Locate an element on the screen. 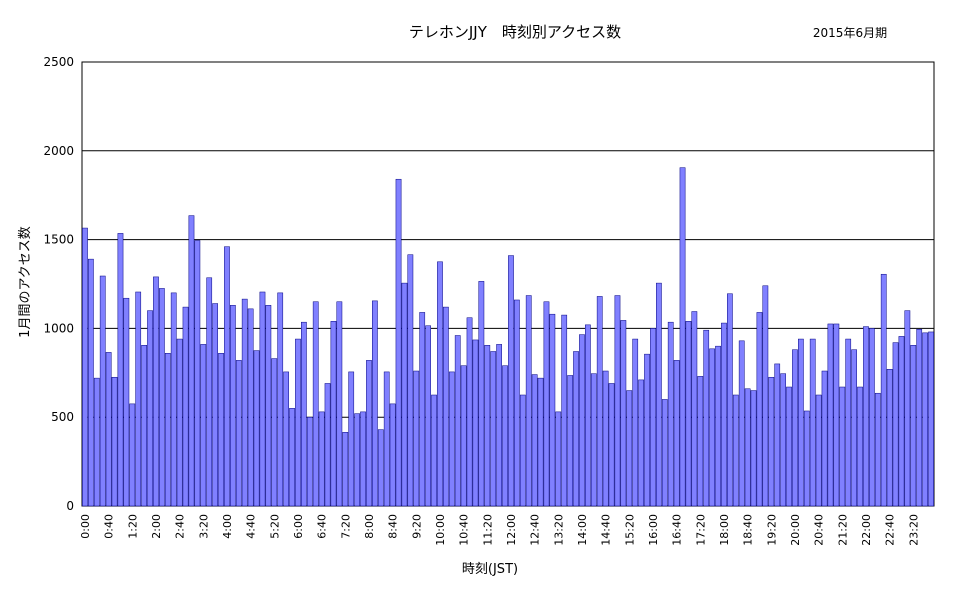 This screenshot has width=969, height=593. x-tick-label: 6:00 is located at coordinates (298, 526).